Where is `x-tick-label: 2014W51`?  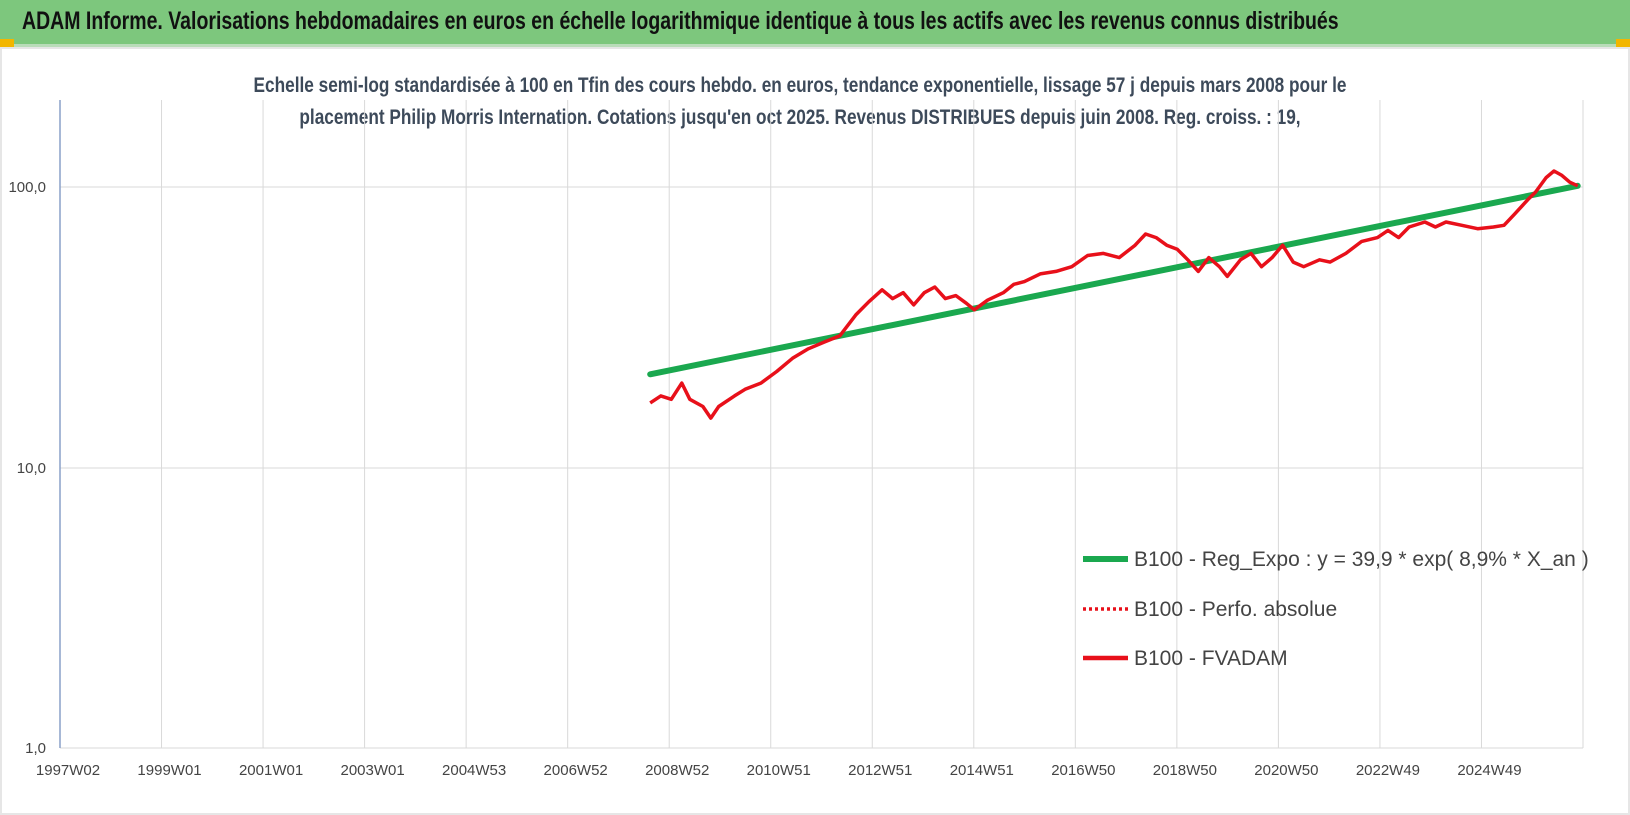 x-tick-label: 2014W51 is located at coordinates (982, 770).